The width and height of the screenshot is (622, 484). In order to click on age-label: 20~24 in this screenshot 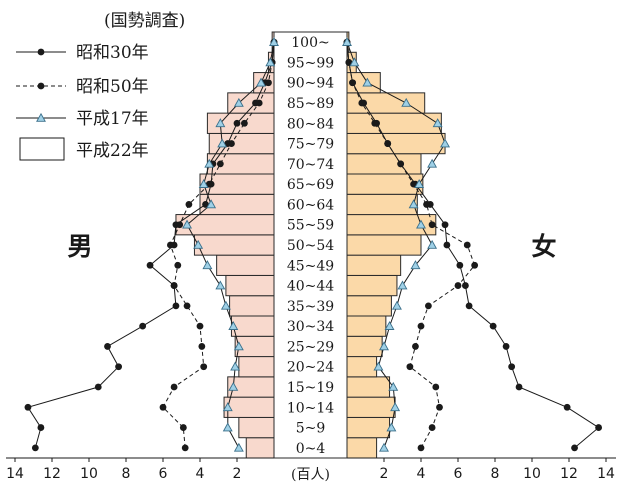, I will do `click(310, 368)`.